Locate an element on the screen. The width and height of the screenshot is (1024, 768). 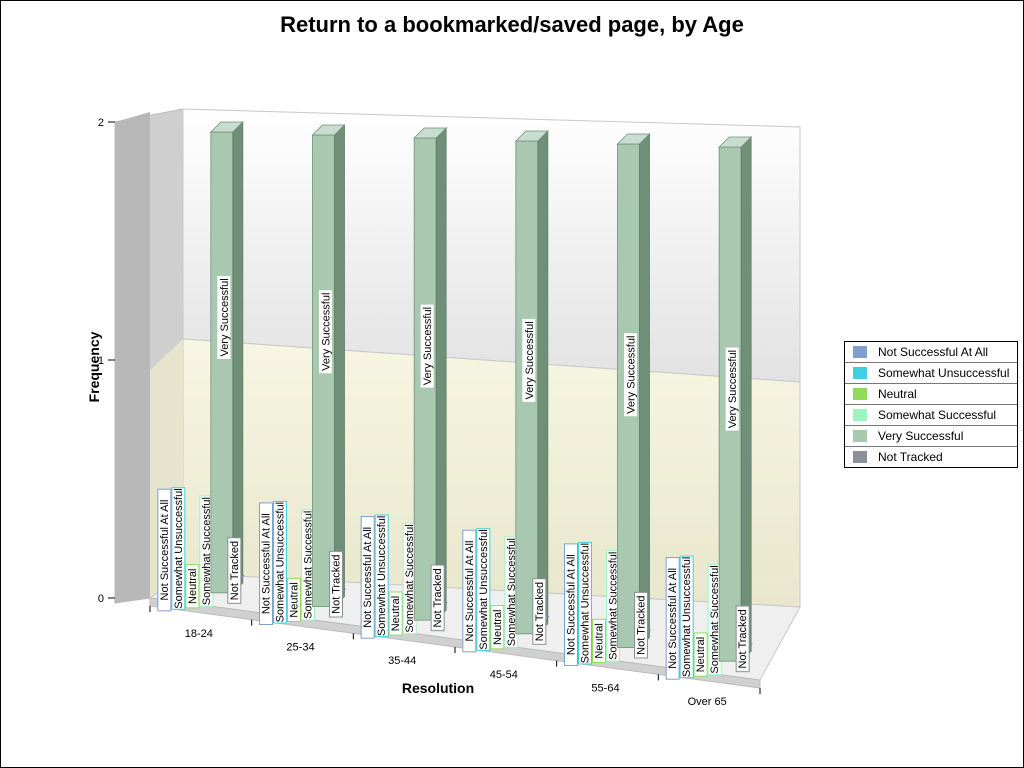
legend-item: Neutral is located at coordinates (931, 393).